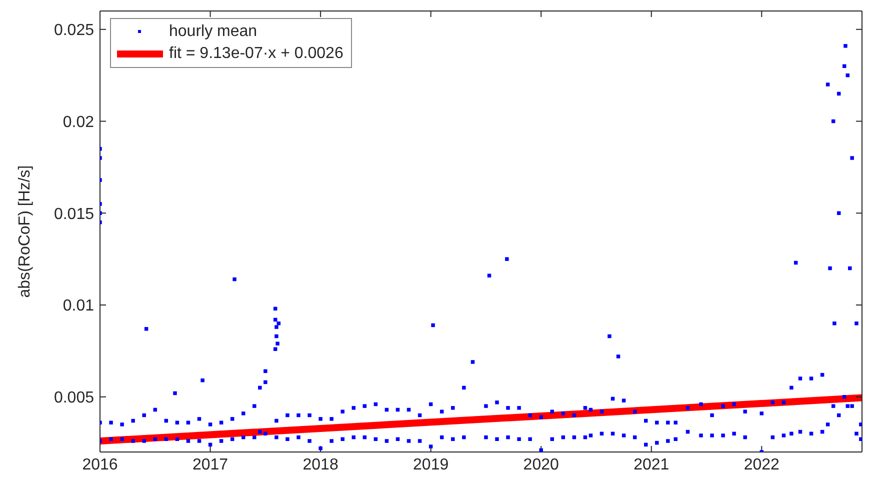 The width and height of the screenshot is (871, 490). I want to click on y-axis-title: abs(RoCoF) [Hz/s], so click(25, 231).